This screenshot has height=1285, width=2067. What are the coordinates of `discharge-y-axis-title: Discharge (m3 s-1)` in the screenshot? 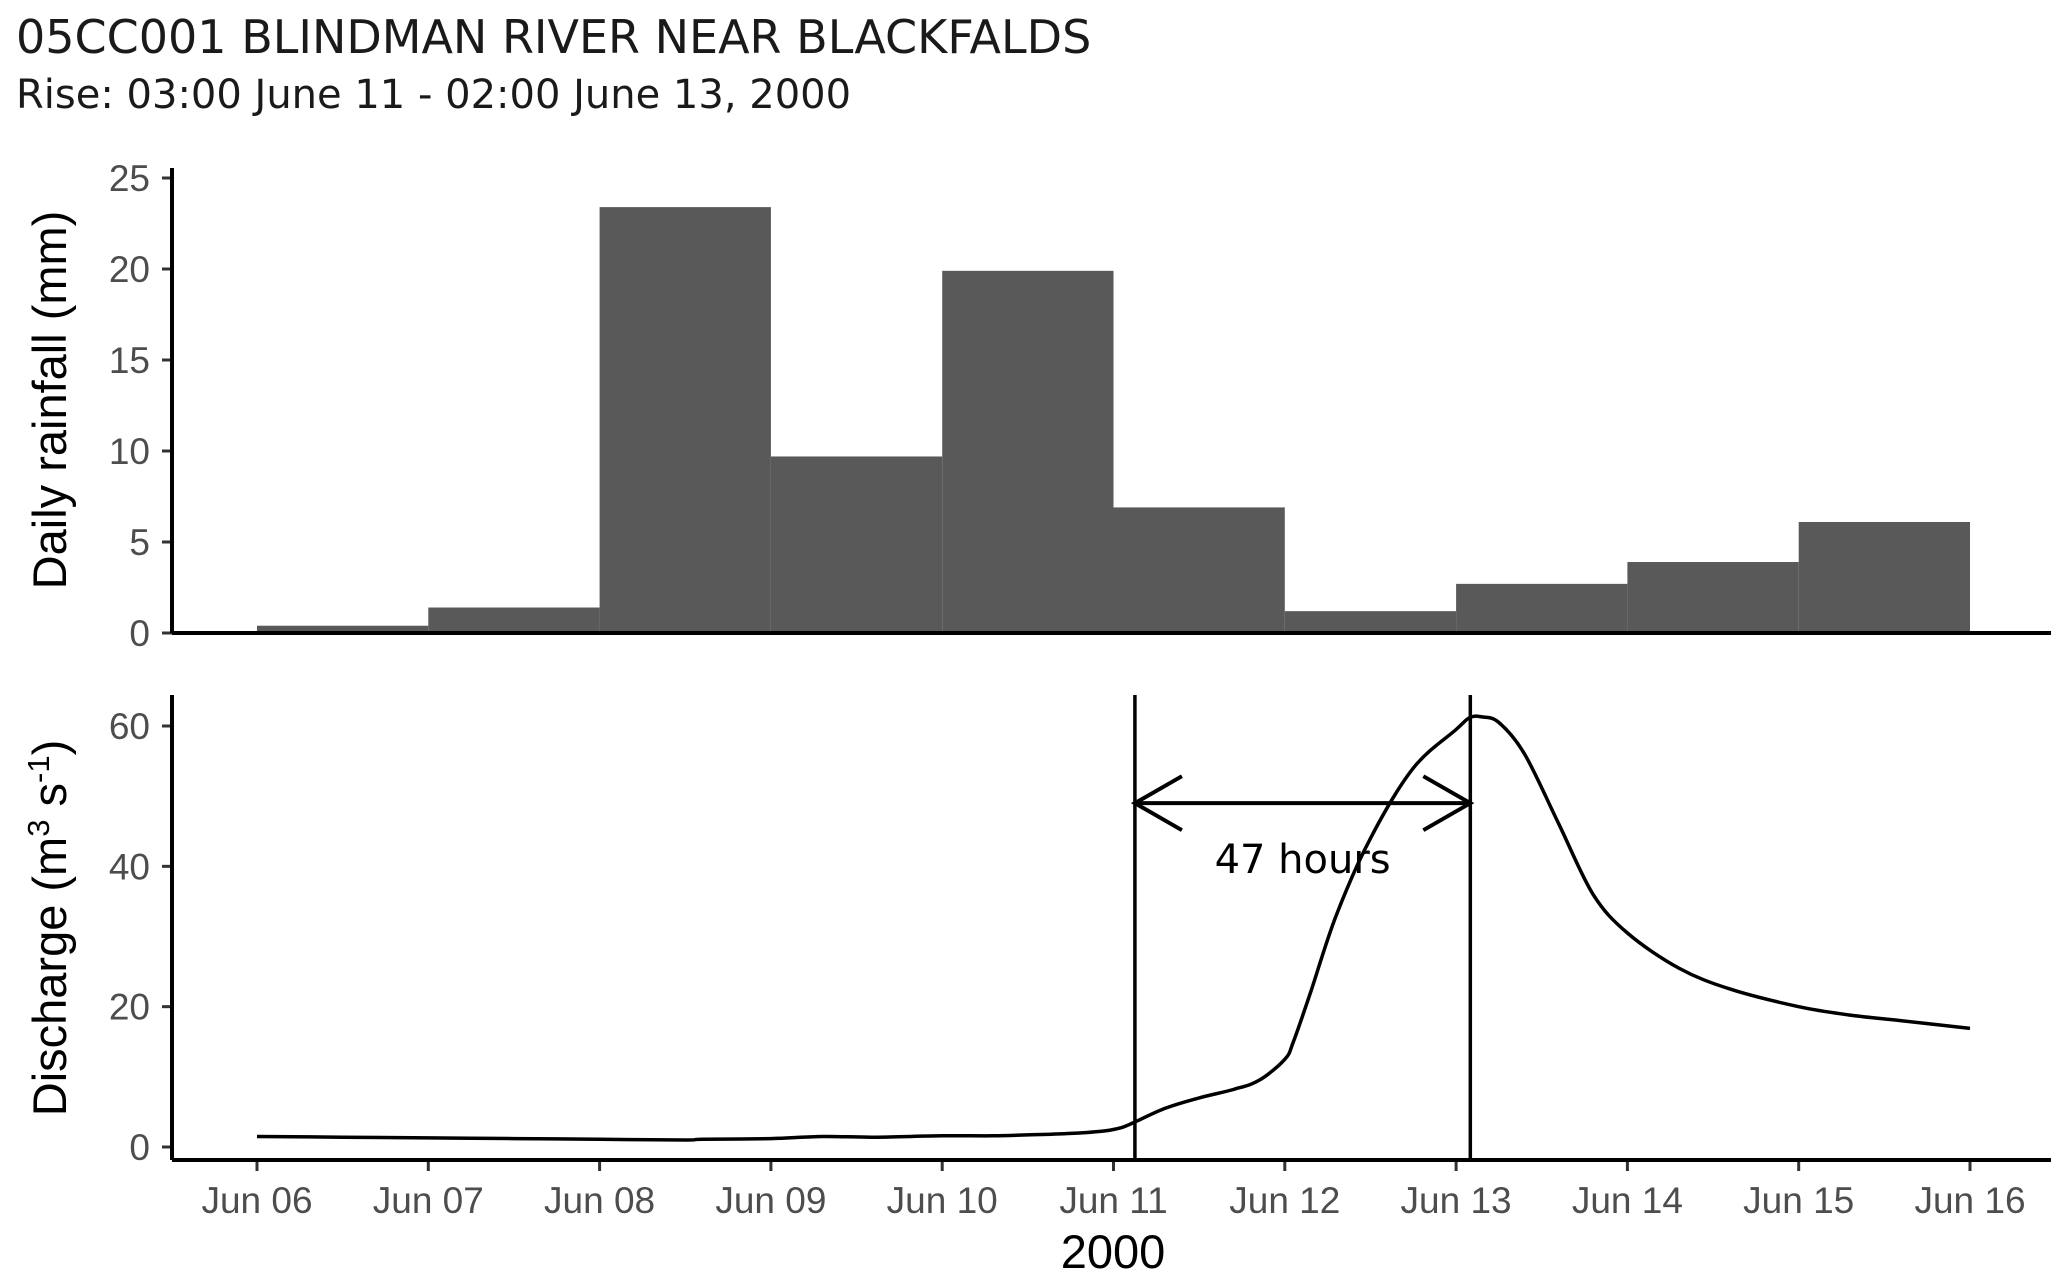 It's located at (49, 928).